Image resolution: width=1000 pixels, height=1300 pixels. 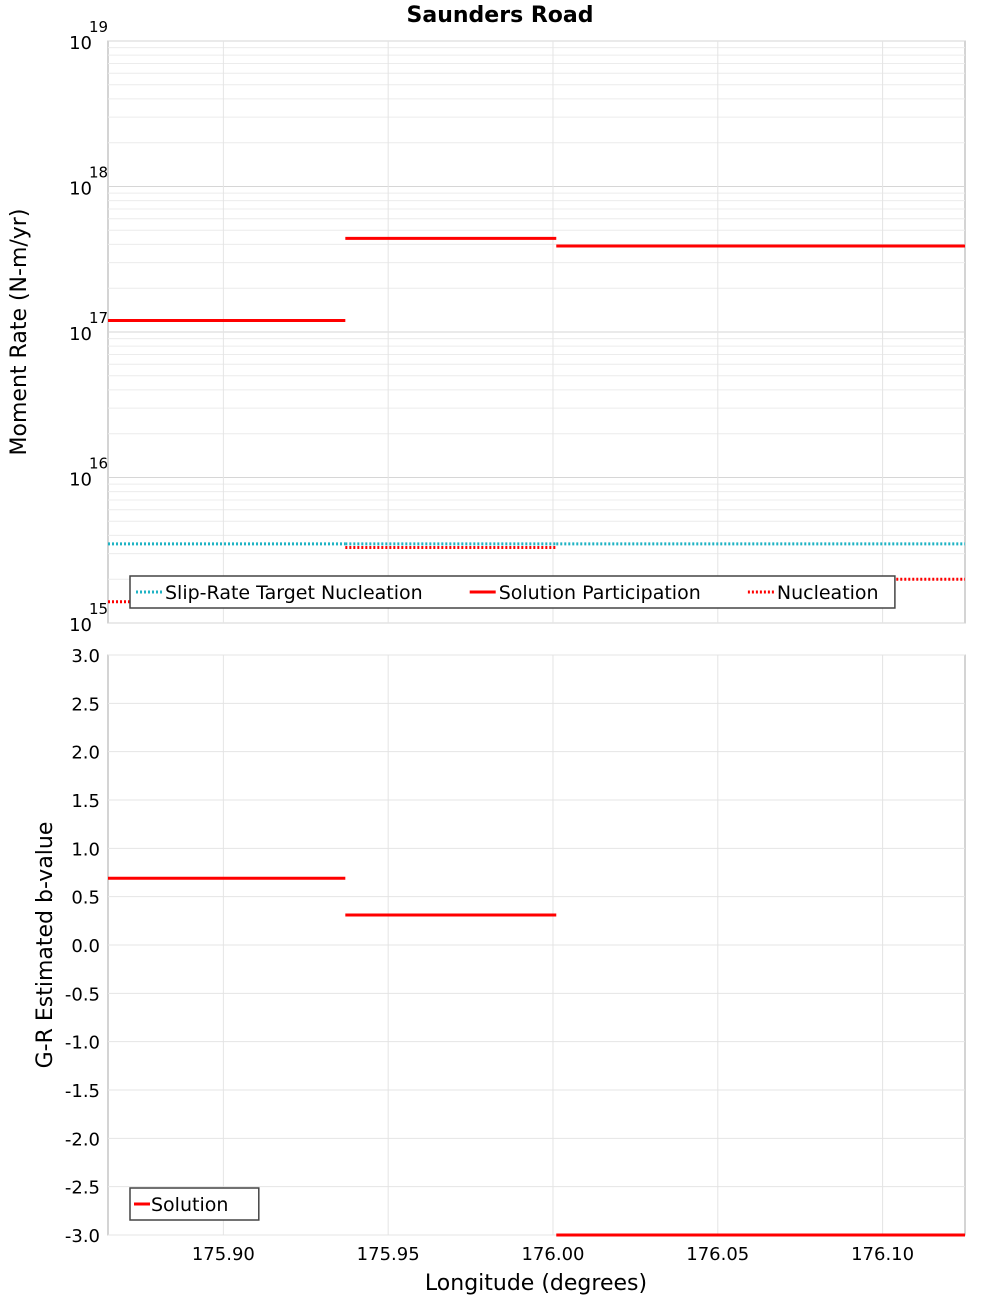 What do you see at coordinates (82, 1043) in the screenshot?
I see `y-tick-label: -1.0` at bounding box center [82, 1043].